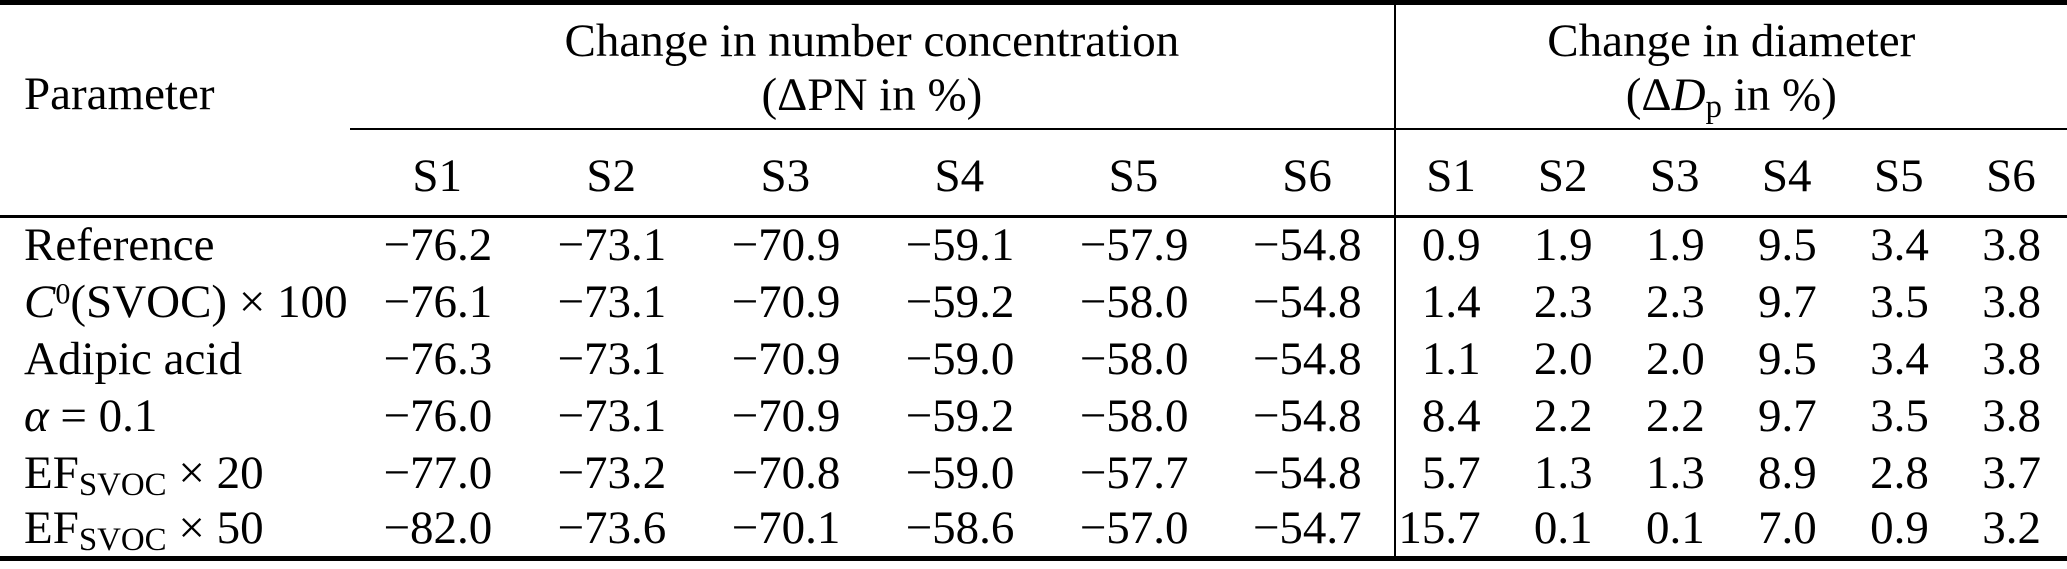  What do you see at coordinates (1563, 301) in the screenshot?
I see `cell-dp-s2: 2.3` at bounding box center [1563, 301].